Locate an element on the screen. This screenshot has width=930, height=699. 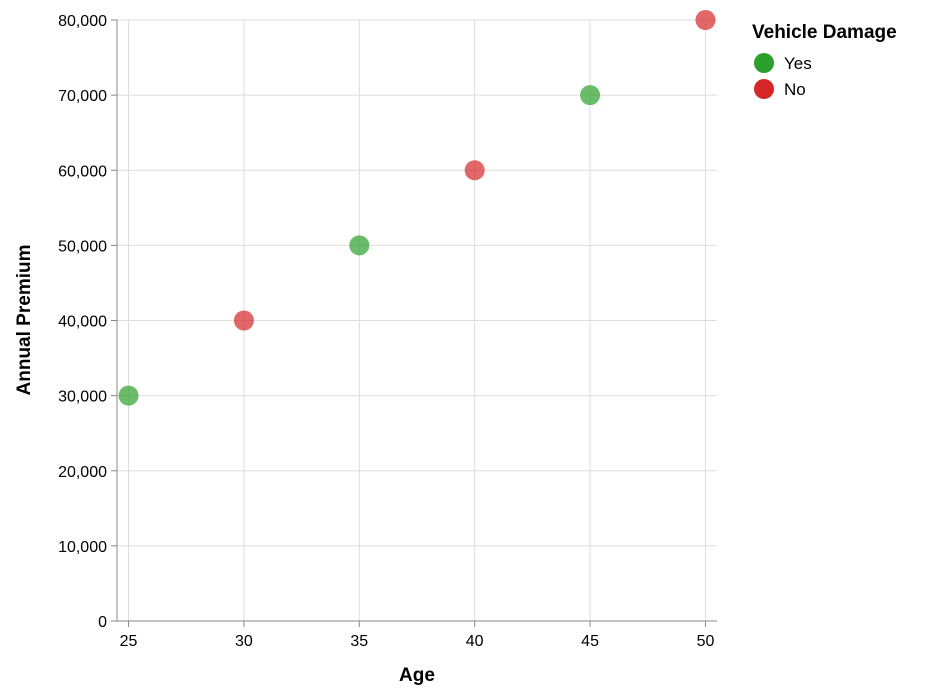
legend-label-yes: Yes is located at coordinates (798, 63).